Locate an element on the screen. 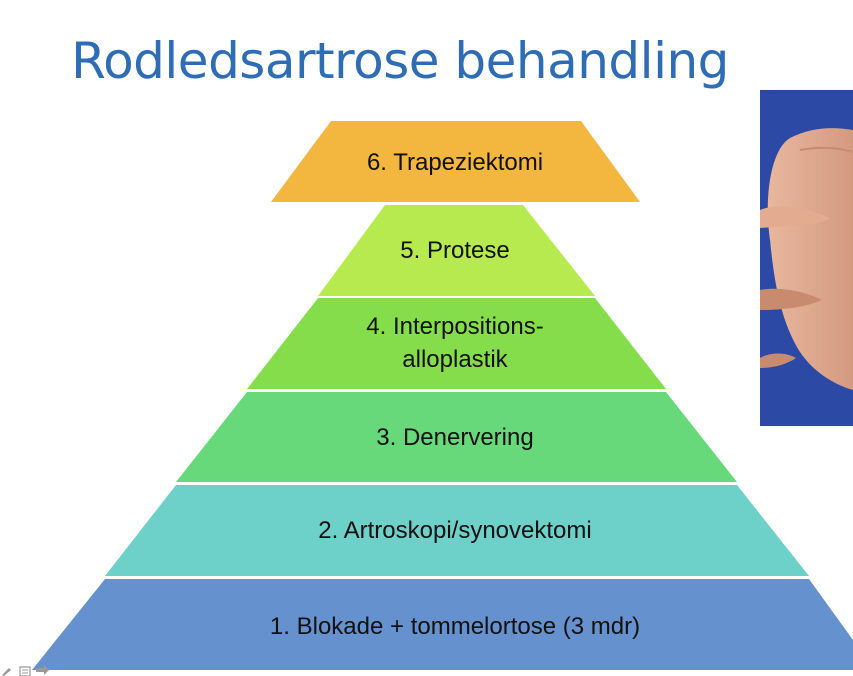  level-6-block is located at coordinates (455, 161).